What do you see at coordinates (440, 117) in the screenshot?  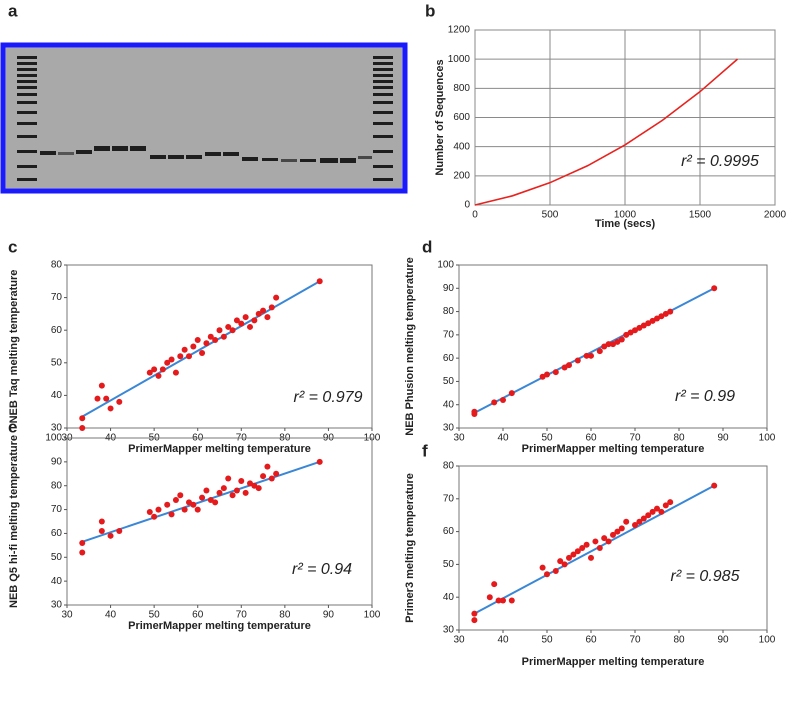 I see `y-axis-label: Number of Sequences` at bounding box center [440, 117].